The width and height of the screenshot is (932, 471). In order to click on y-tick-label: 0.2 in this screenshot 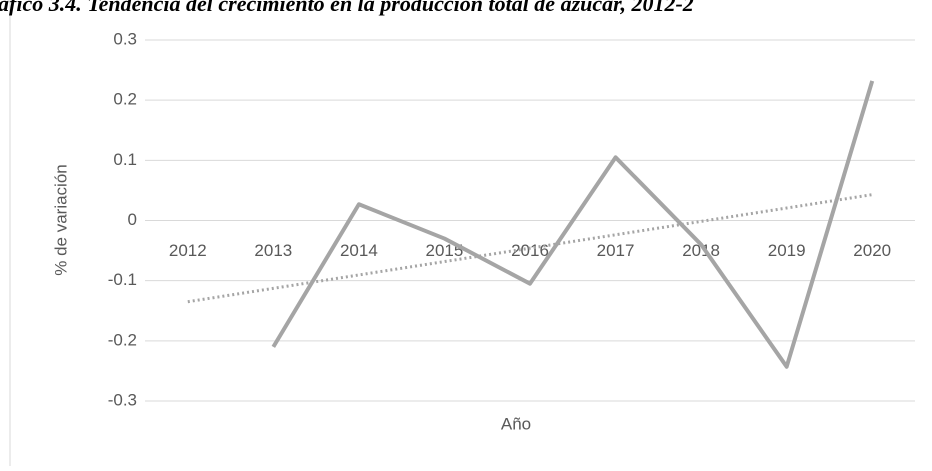, I will do `click(125, 99)`.